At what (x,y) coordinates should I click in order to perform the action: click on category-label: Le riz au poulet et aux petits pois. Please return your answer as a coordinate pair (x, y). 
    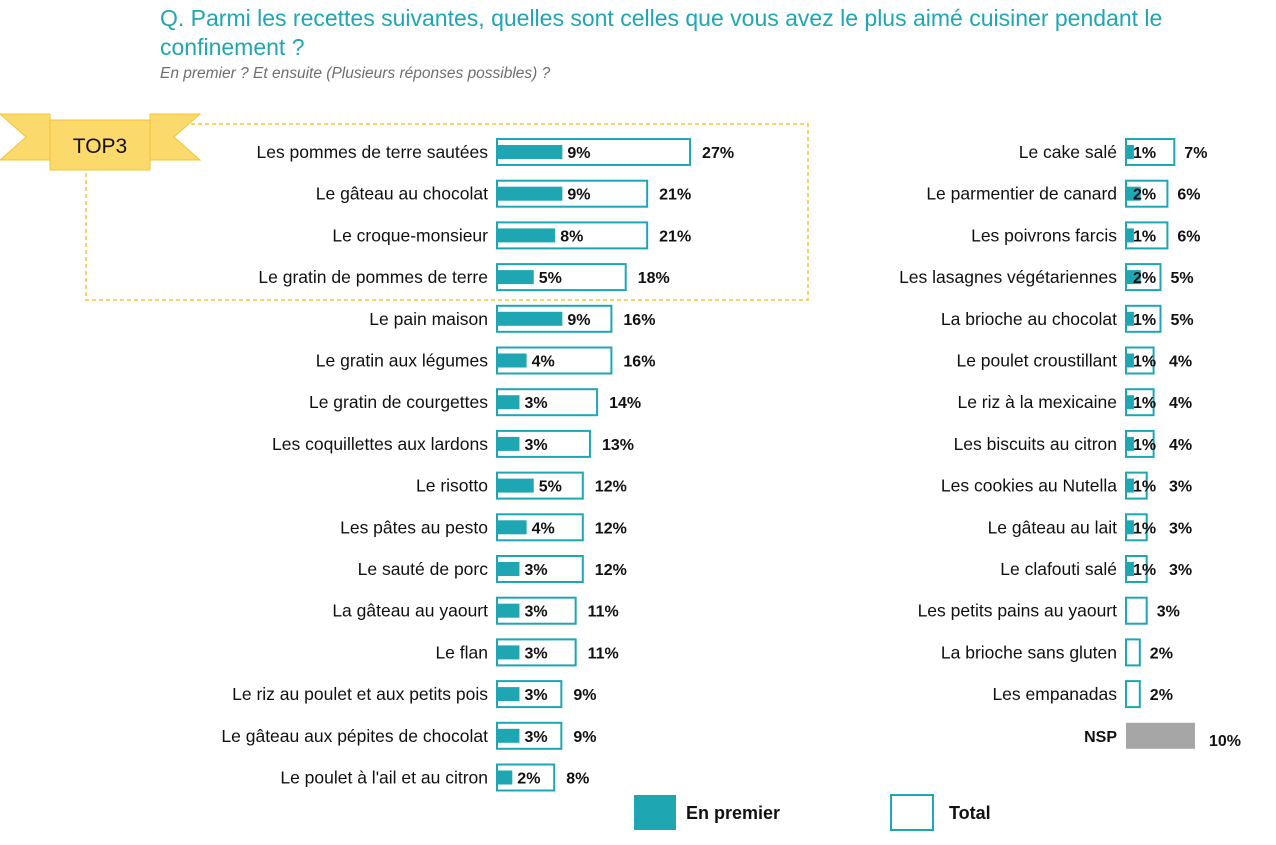
    Looking at the image, I should click on (360, 694).